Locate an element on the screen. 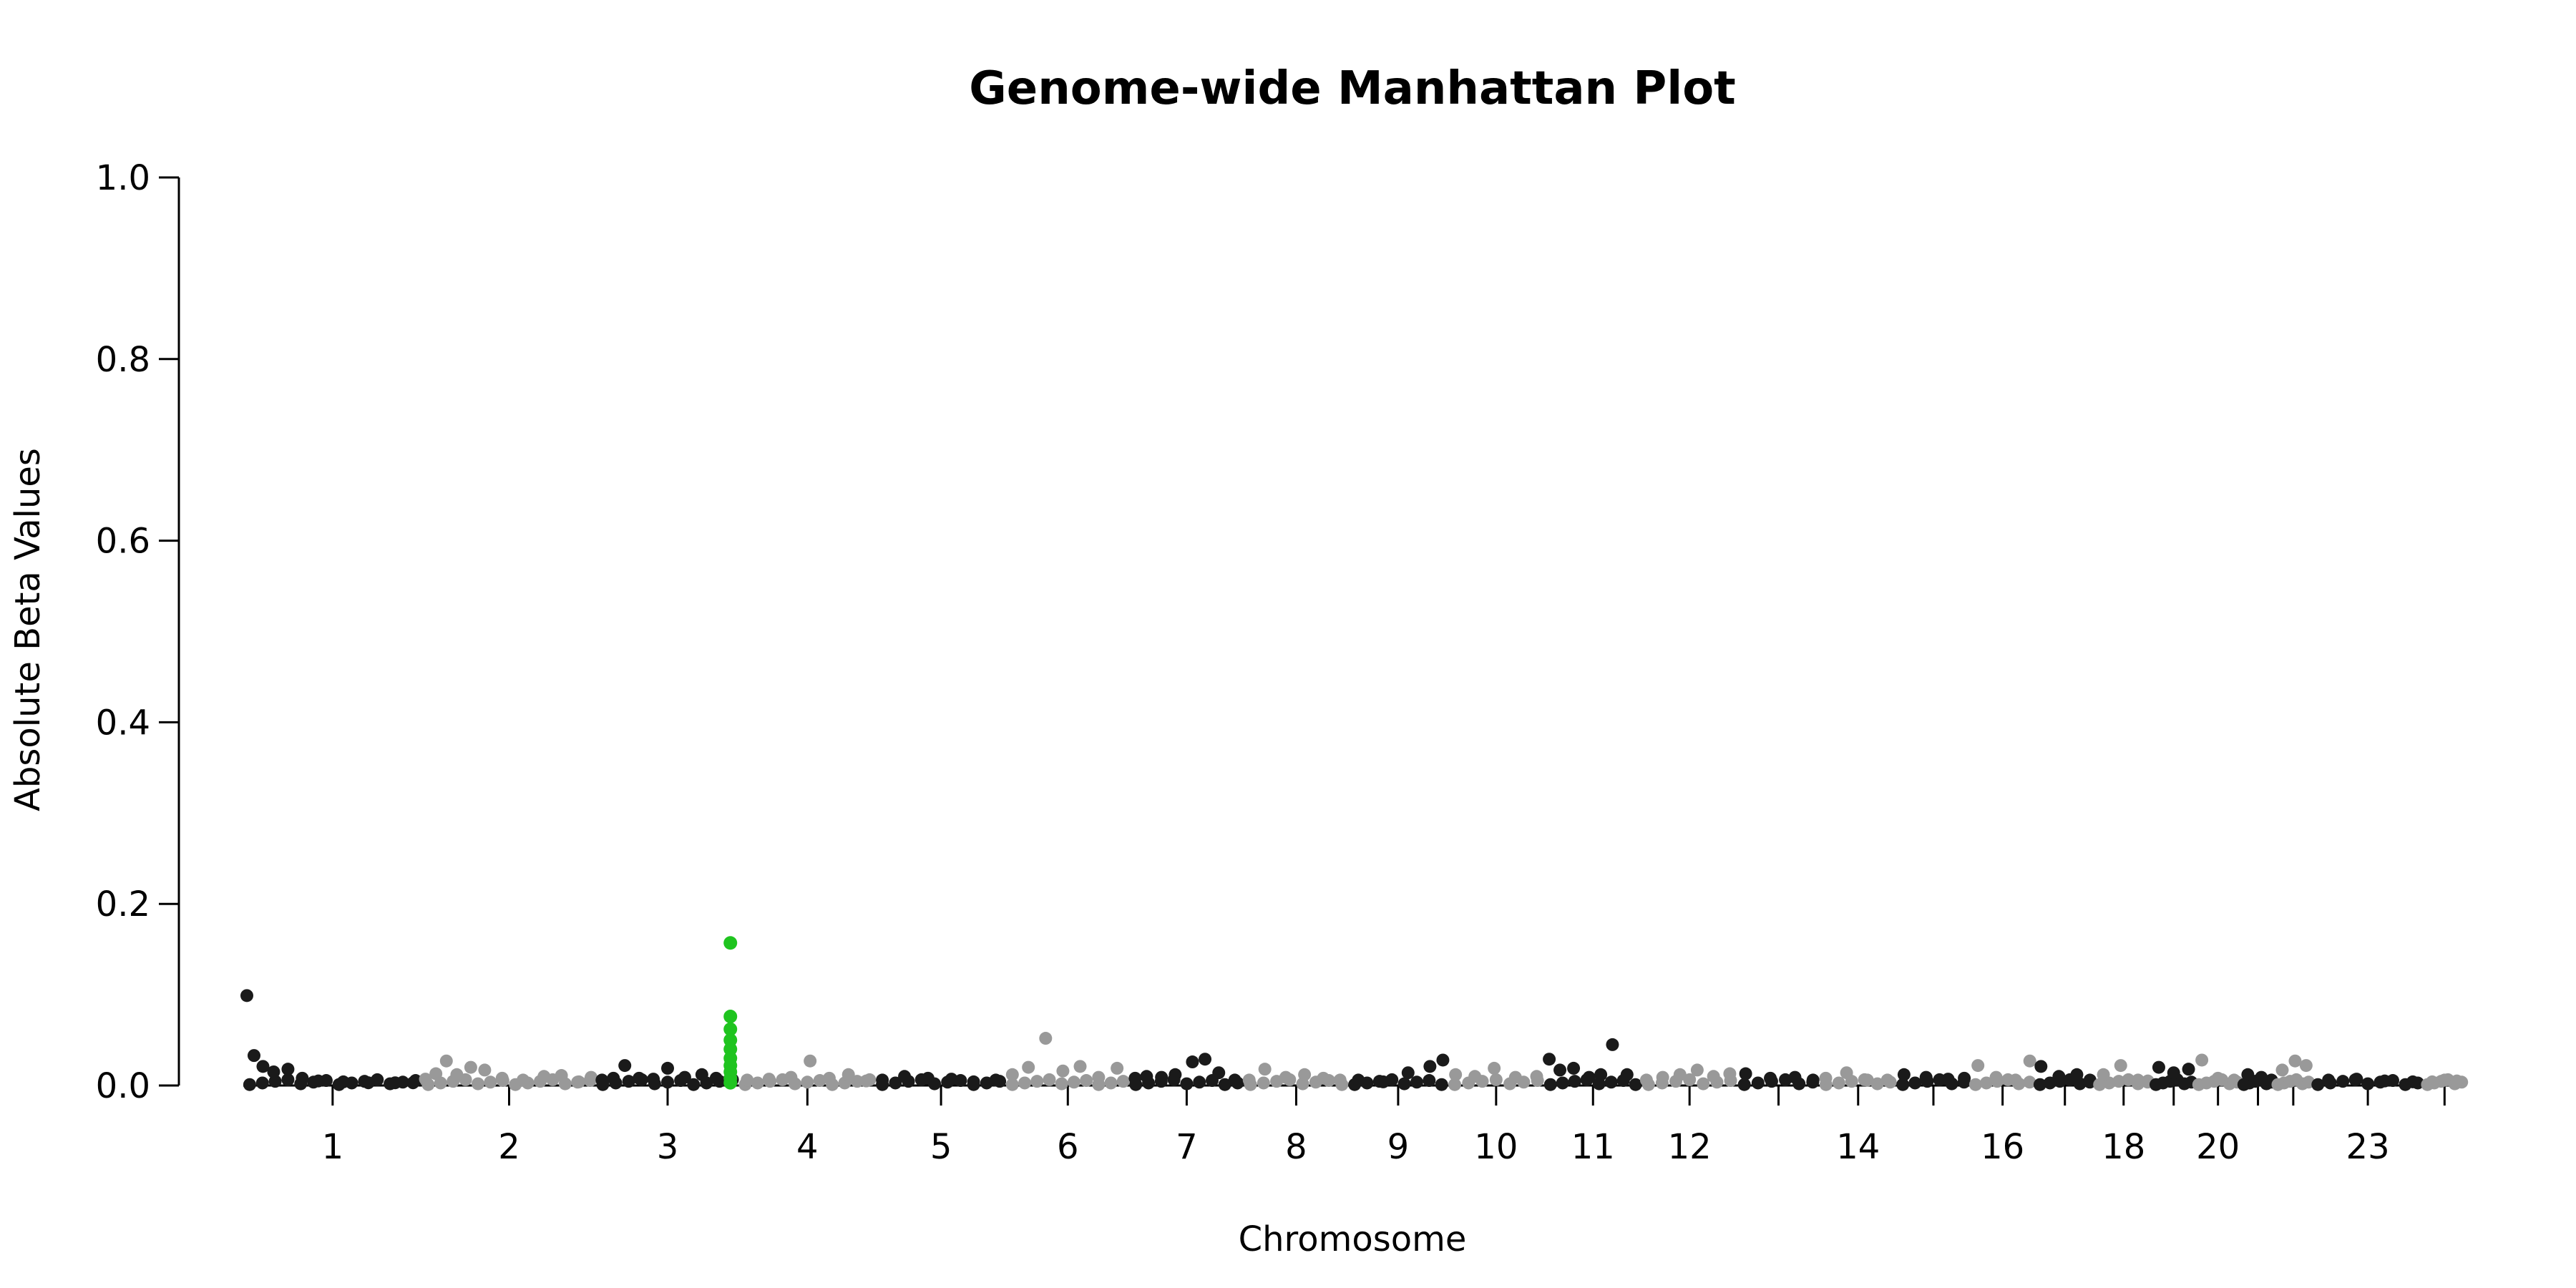 This screenshot has height=1288, width=2576. x-tick-label: 11 is located at coordinates (1593, 1147).